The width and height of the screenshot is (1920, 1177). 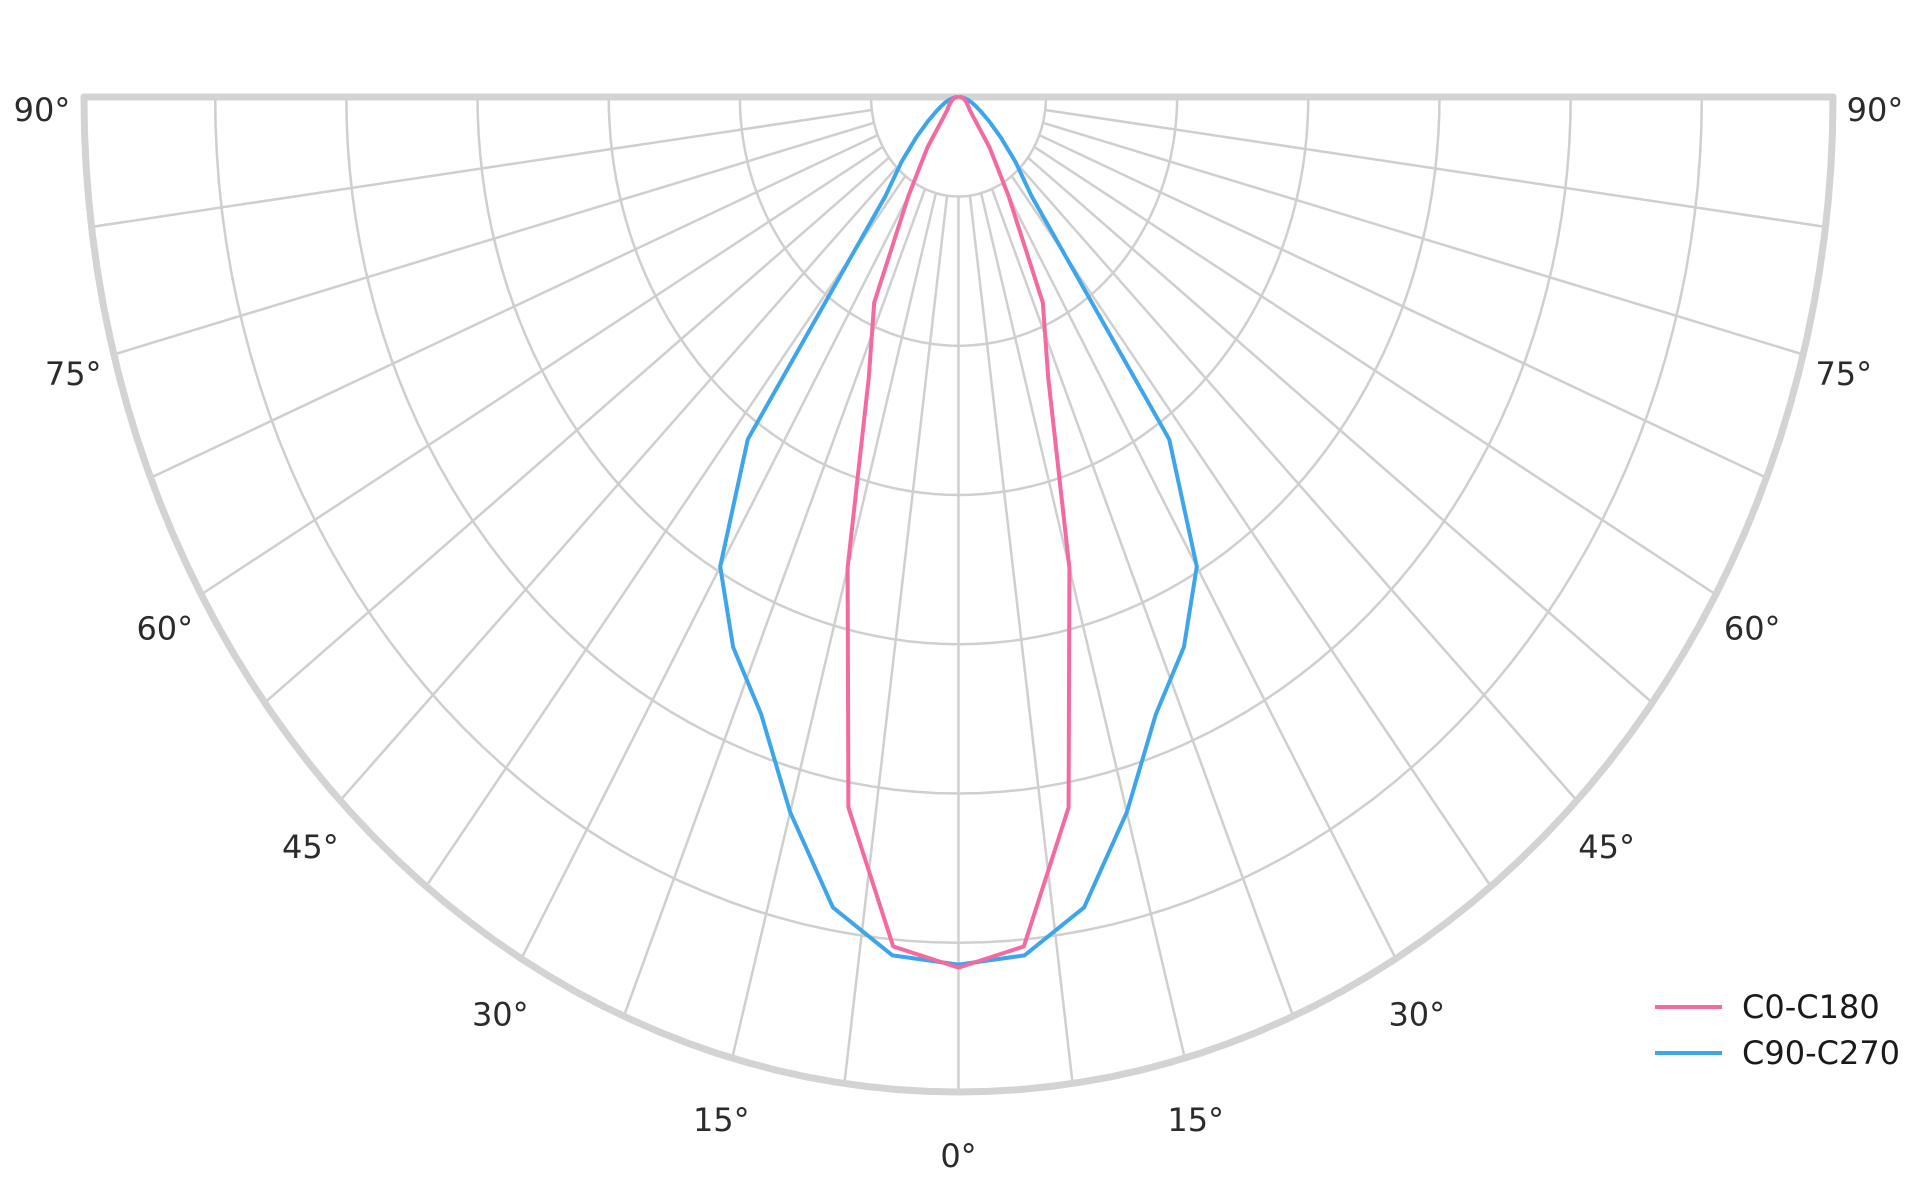 I want to click on legend: C0-C180 C90-C270, so click(x=1777, y=1030).